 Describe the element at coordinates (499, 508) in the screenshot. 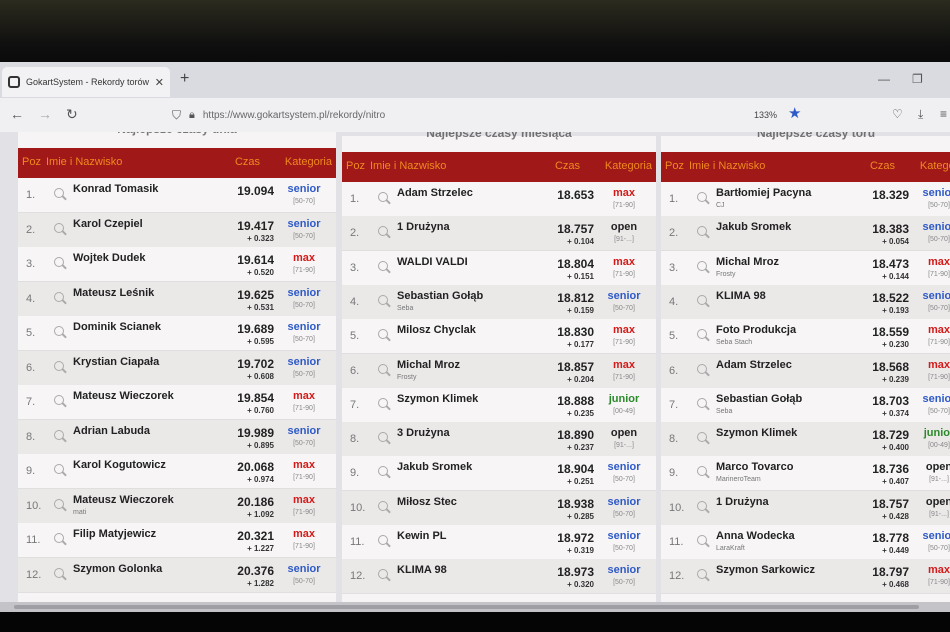

I see `table-row: 10. Miłosz Stec 18.938 + 0.285 senior [50-70]` at that location.